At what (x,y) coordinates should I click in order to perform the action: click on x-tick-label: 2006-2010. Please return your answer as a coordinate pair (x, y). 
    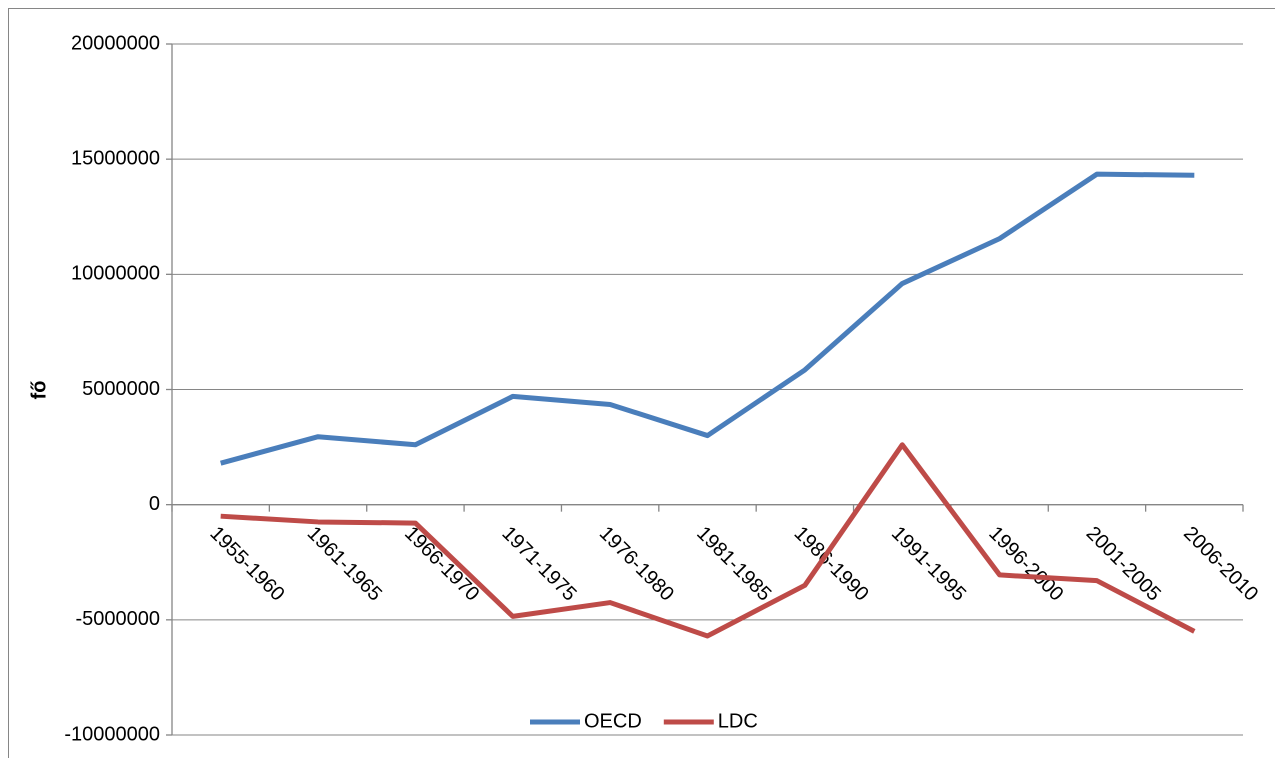
    Looking at the image, I should click on (1220, 563).